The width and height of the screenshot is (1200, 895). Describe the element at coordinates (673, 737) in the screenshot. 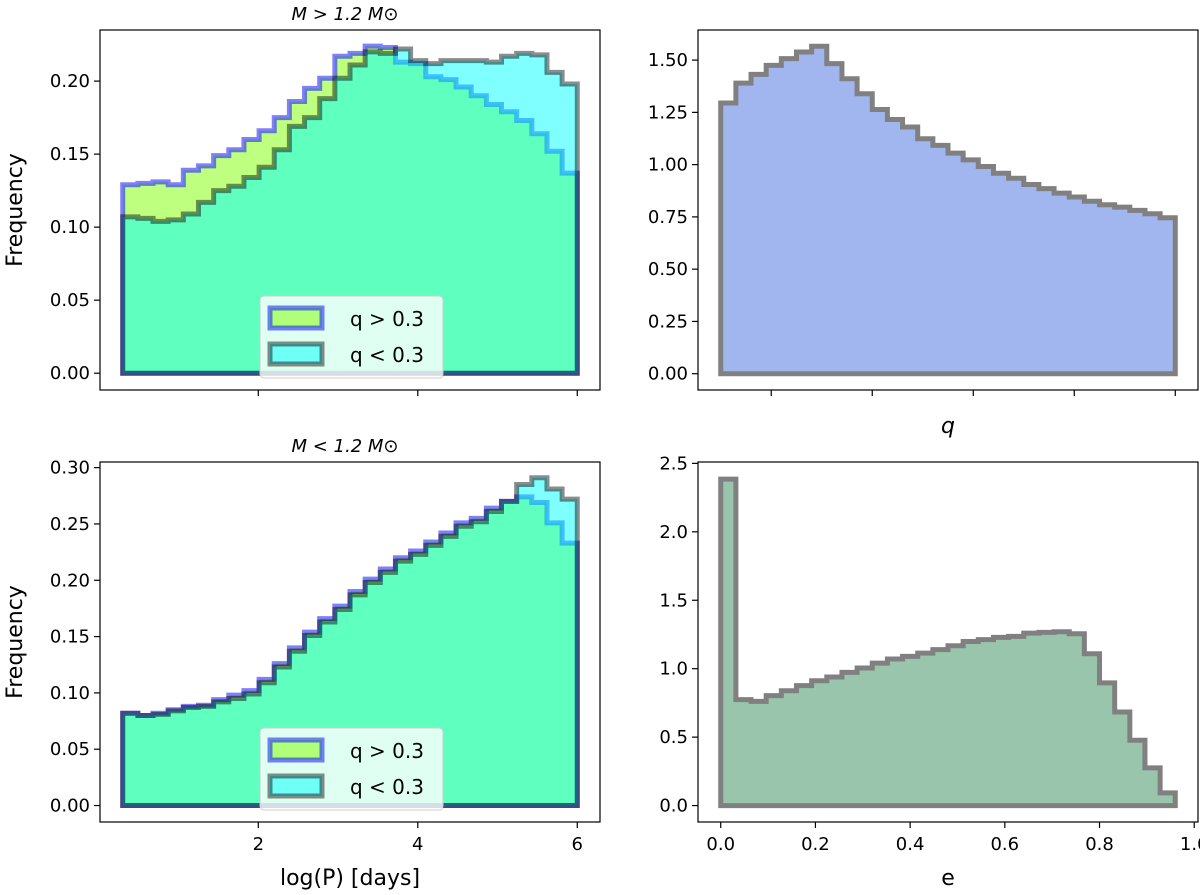

I see `y-tick-label: 0.5` at that location.